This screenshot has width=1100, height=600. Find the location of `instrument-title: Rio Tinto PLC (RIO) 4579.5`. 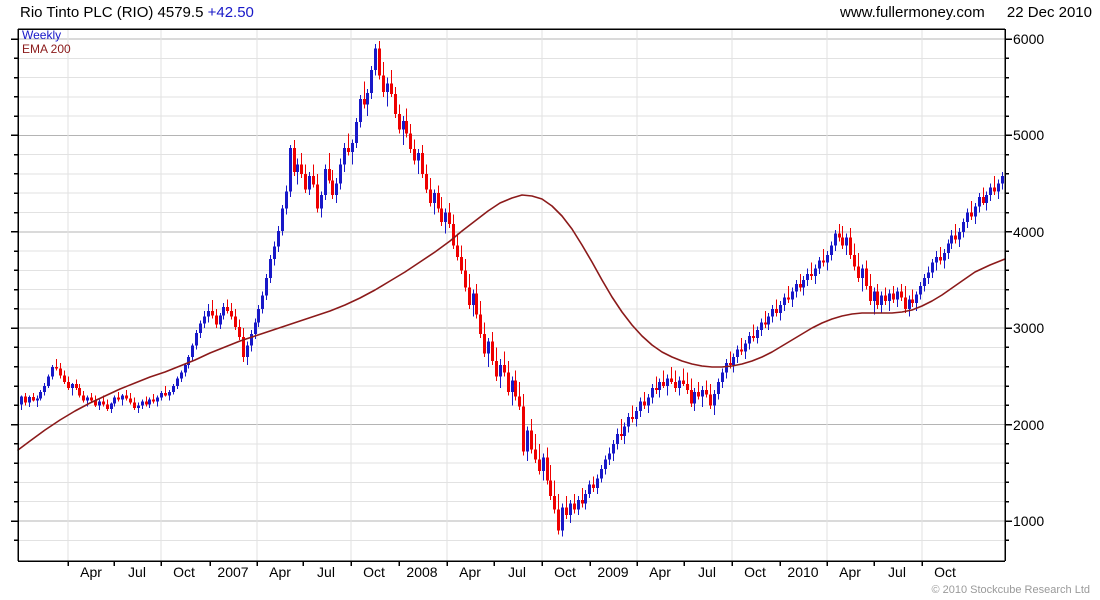

instrument-title: Rio Tinto PLC (RIO) 4579.5 is located at coordinates (112, 12).